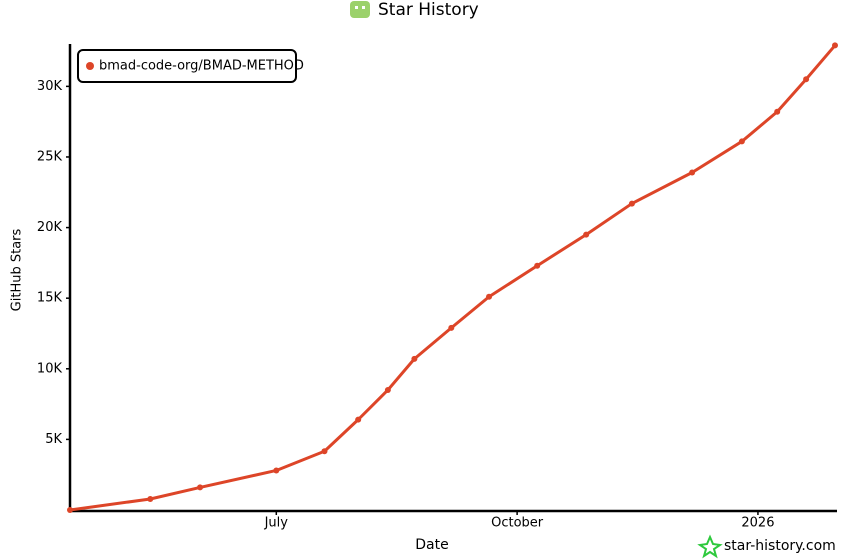 The height and width of the screenshot is (560, 854). Describe the element at coordinates (780, 546) in the screenshot. I see `credit: star-history.com` at that location.